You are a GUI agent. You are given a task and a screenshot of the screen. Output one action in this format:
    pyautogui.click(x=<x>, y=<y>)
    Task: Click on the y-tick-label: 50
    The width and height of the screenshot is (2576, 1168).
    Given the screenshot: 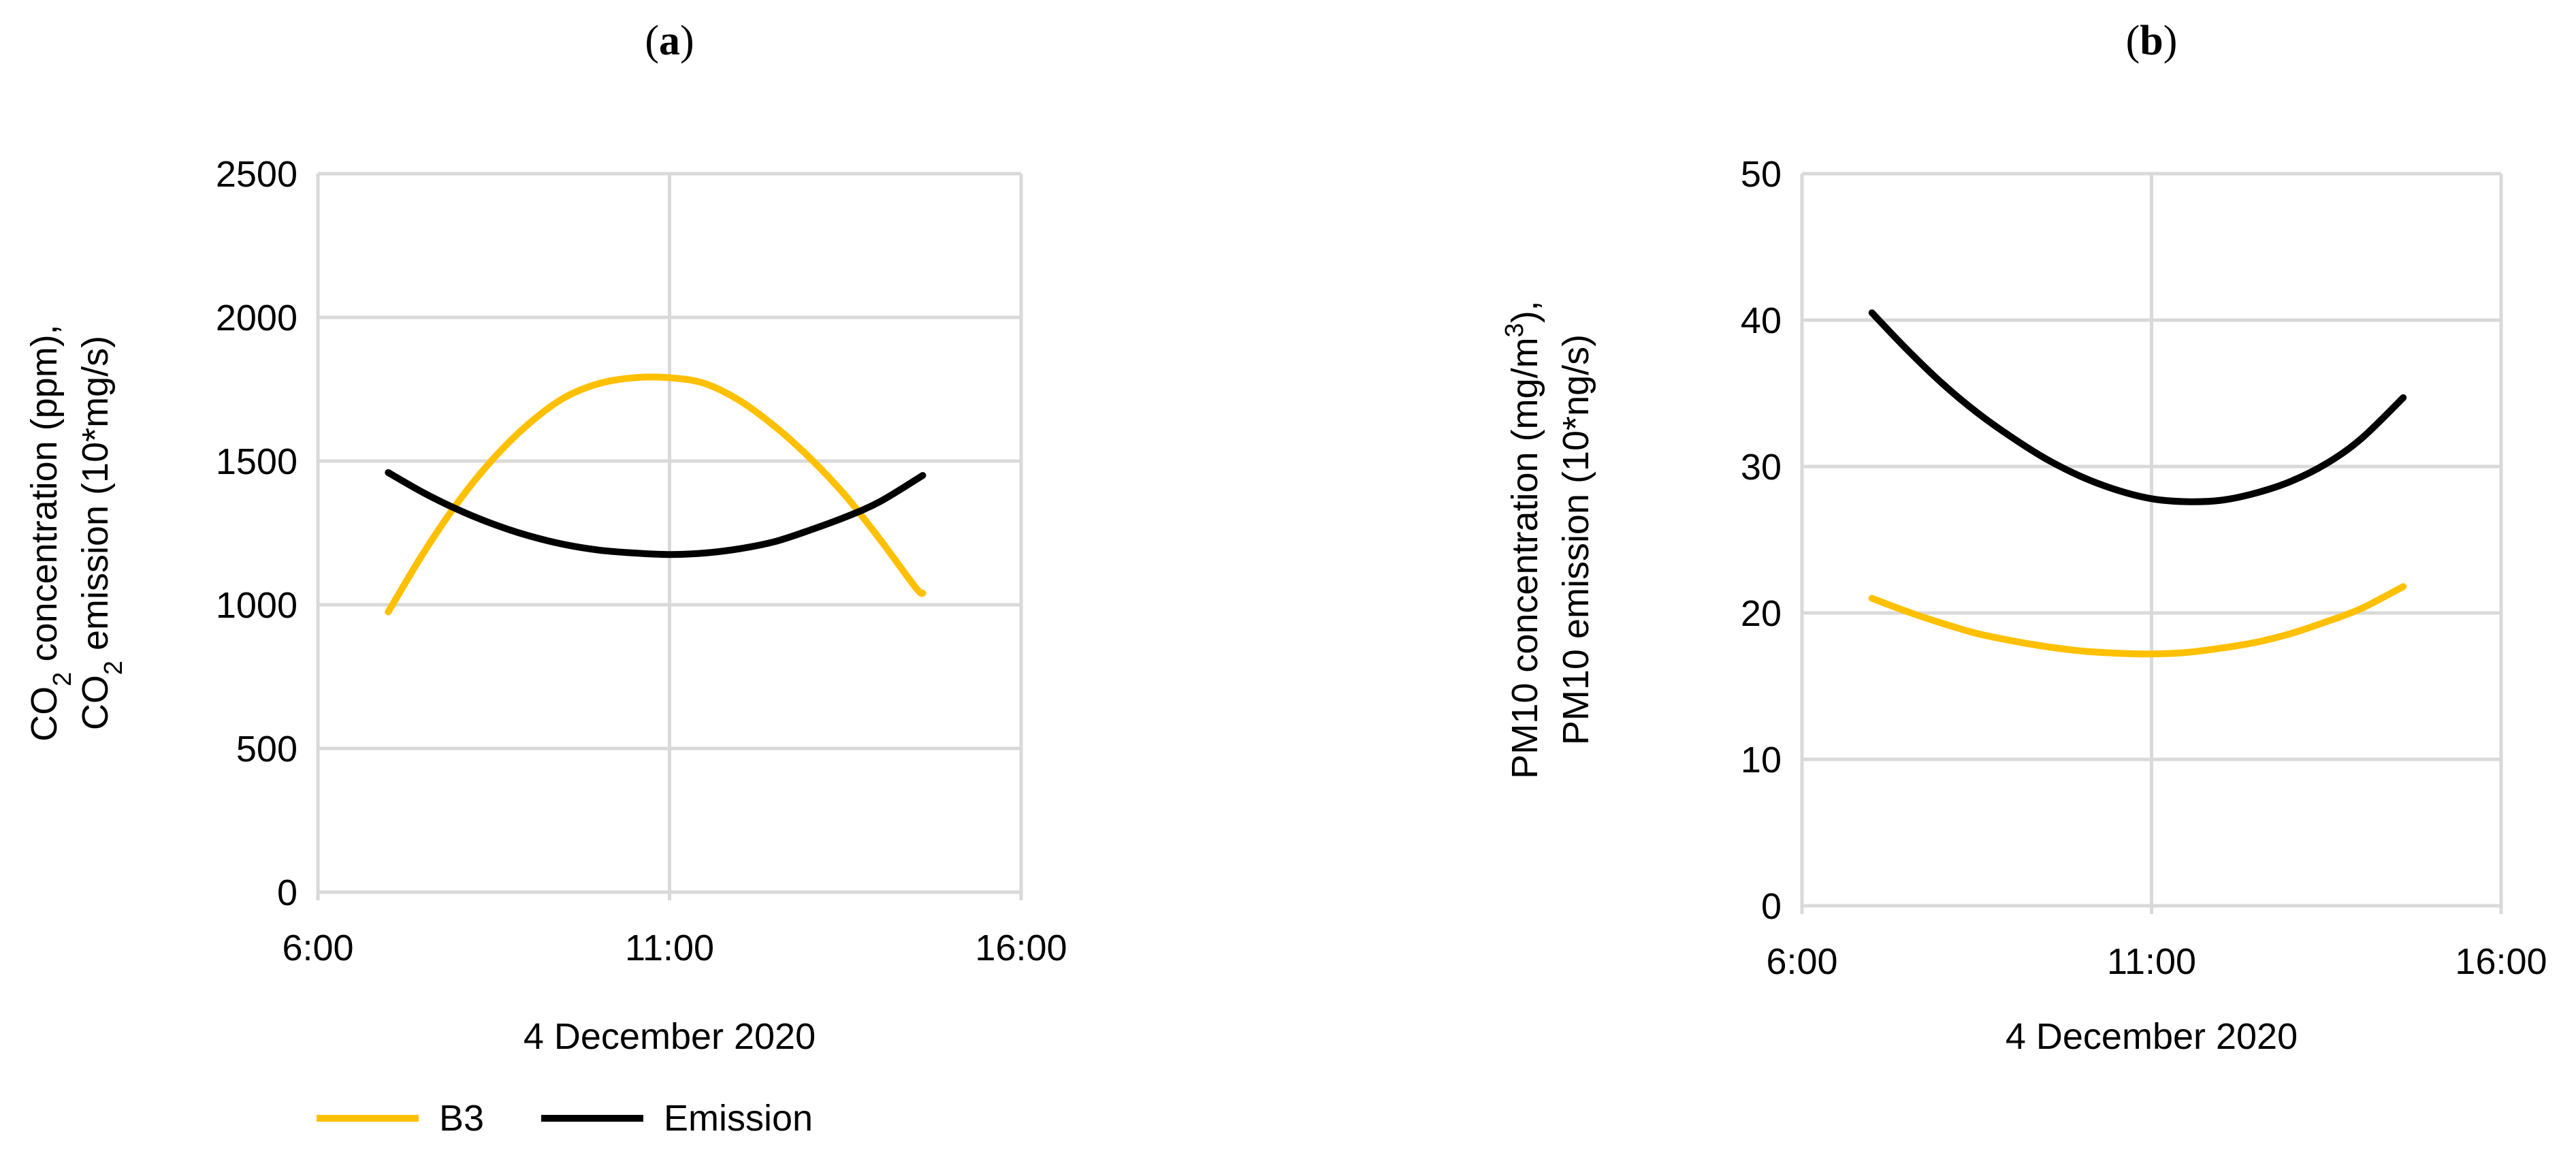 What is the action you would take?
    pyautogui.click(x=1762, y=174)
    